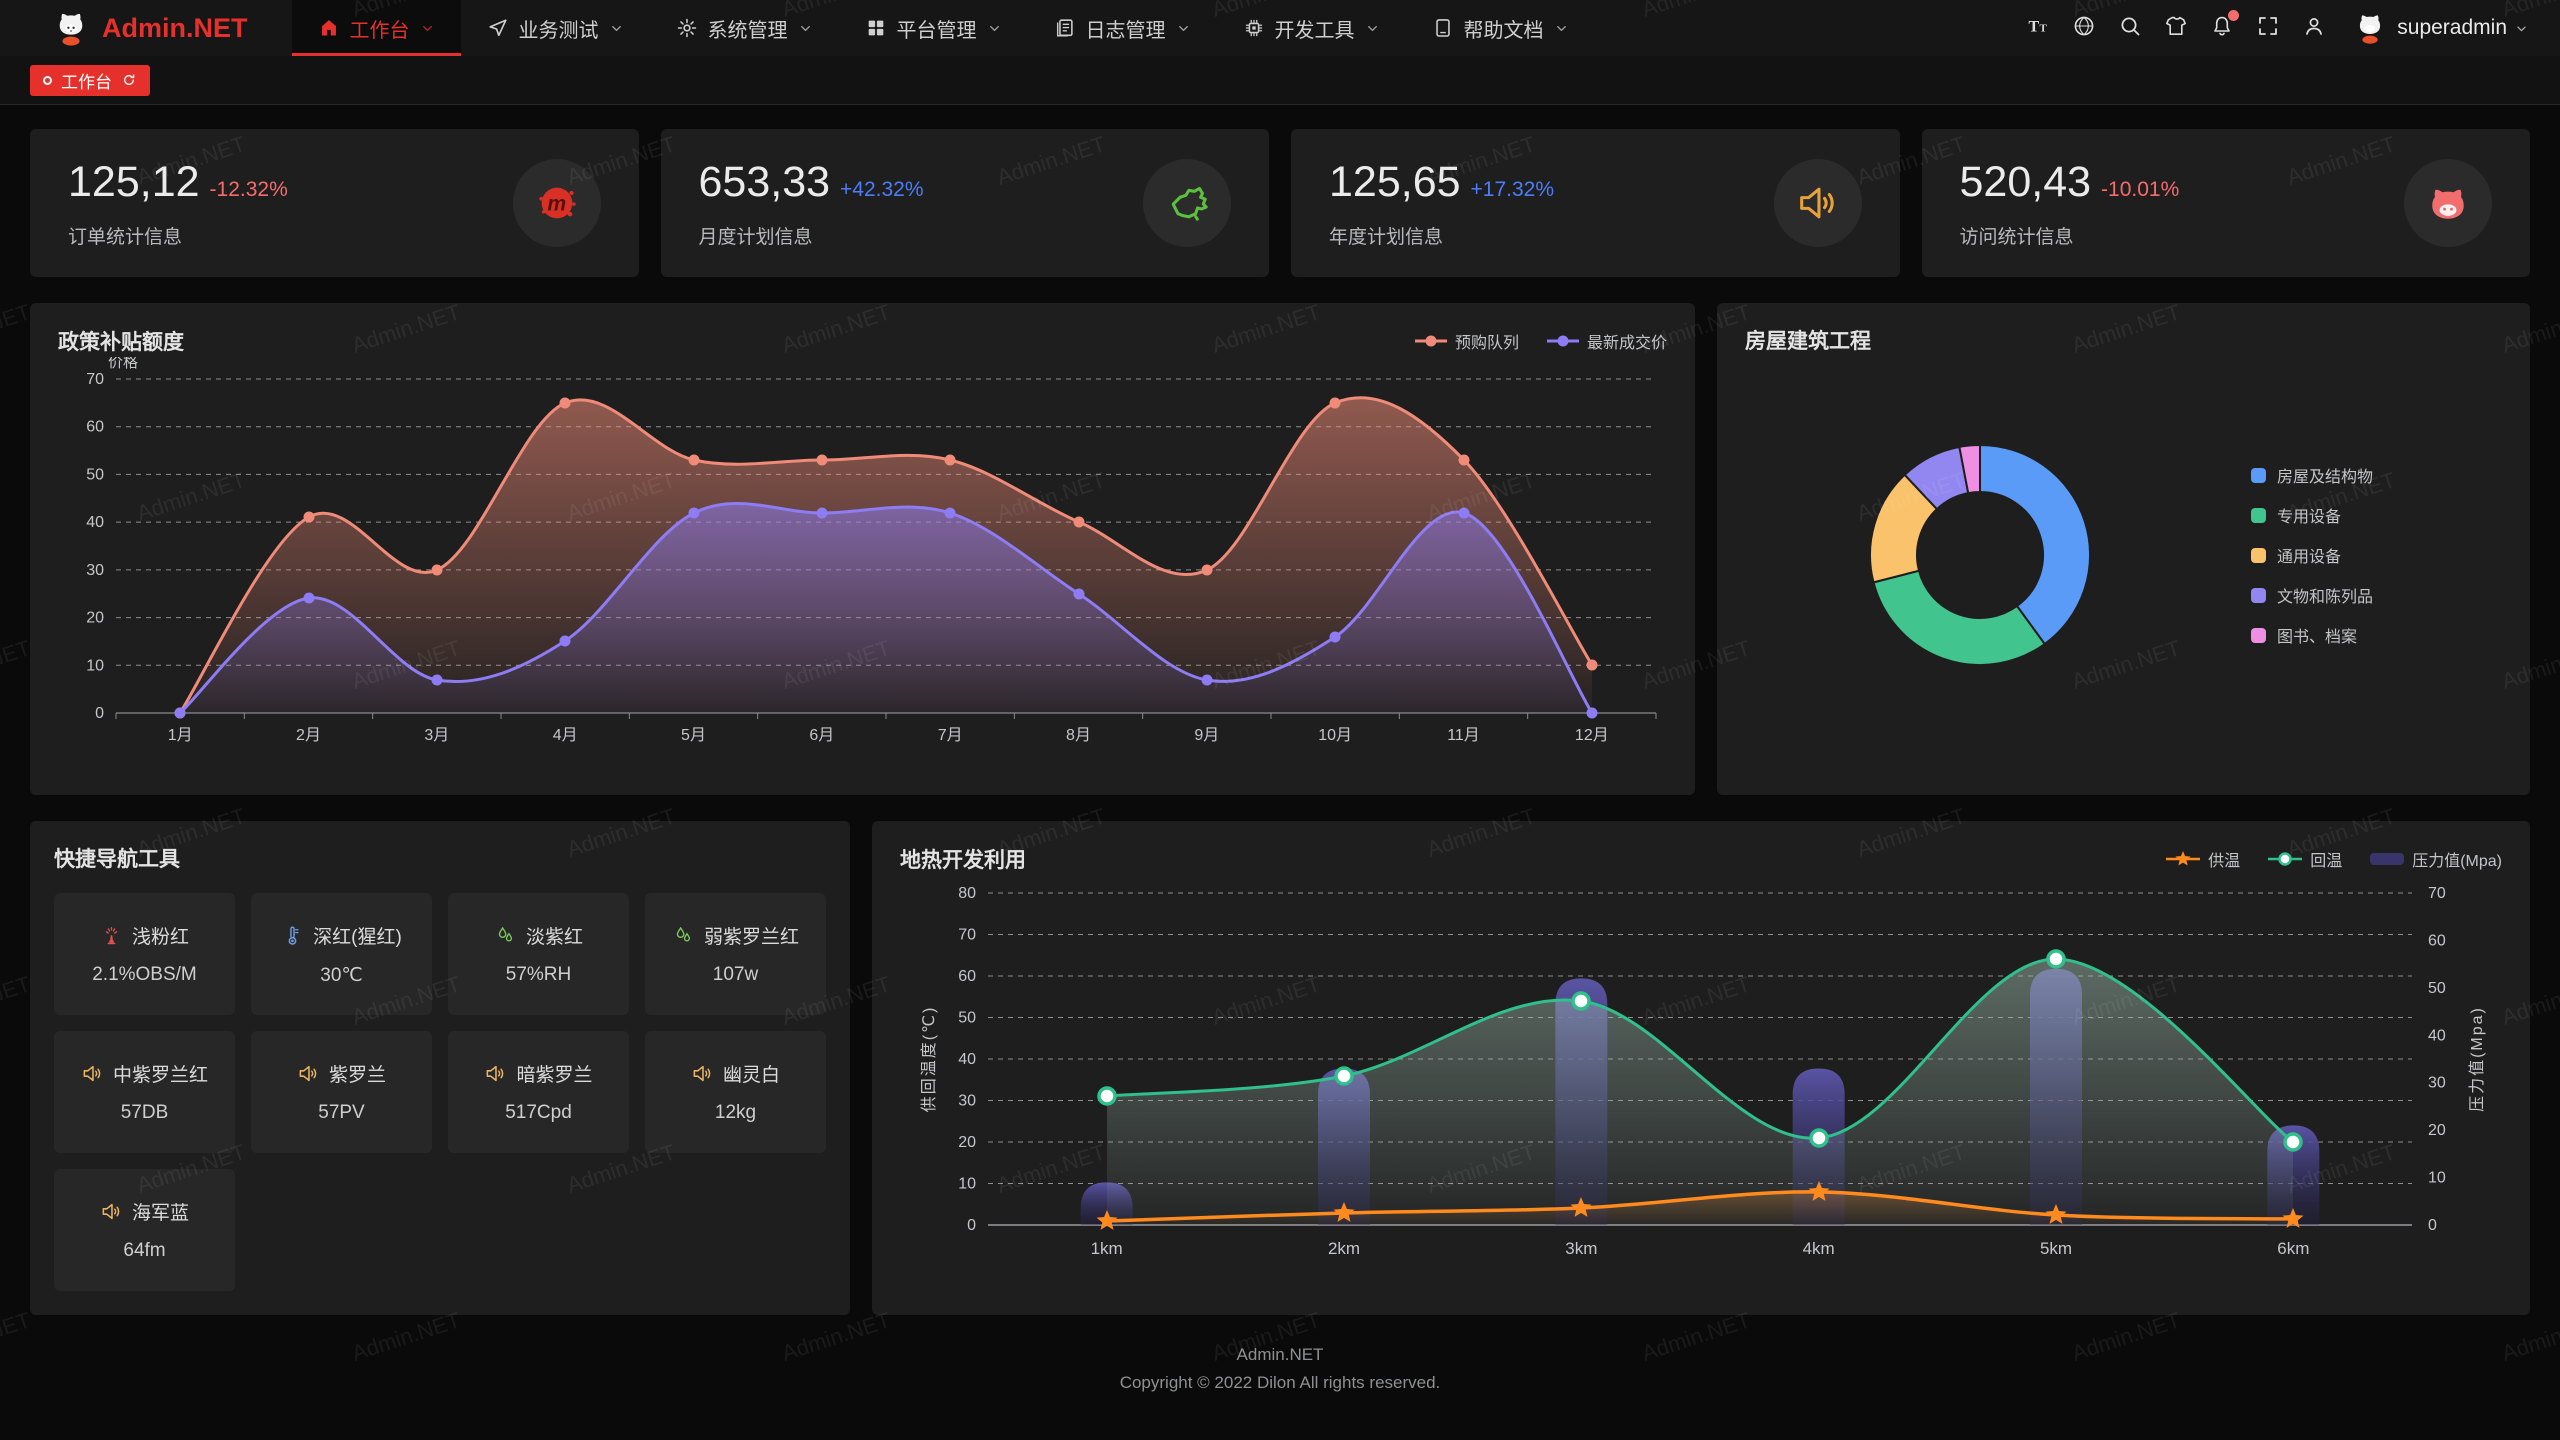 Image resolution: width=2560 pixels, height=1440 pixels. What do you see at coordinates (293, 935) in the screenshot?
I see `thermometer-icon` at bounding box center [293, 935].